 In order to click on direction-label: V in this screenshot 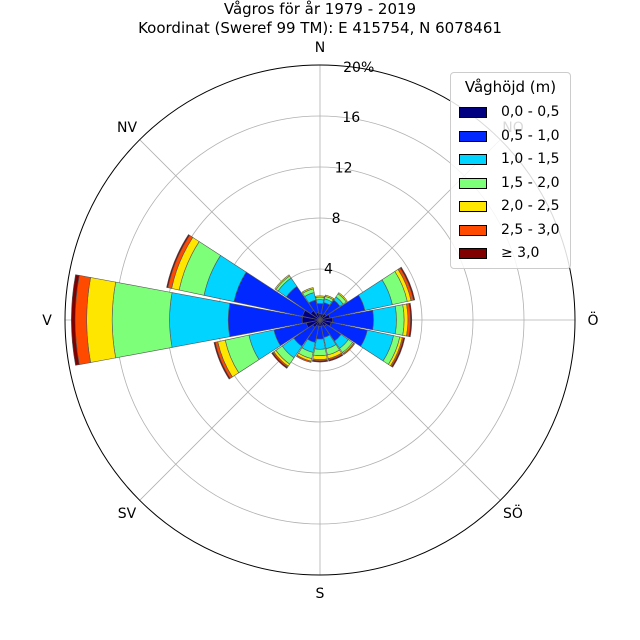, I will do `click(47, 321)`.